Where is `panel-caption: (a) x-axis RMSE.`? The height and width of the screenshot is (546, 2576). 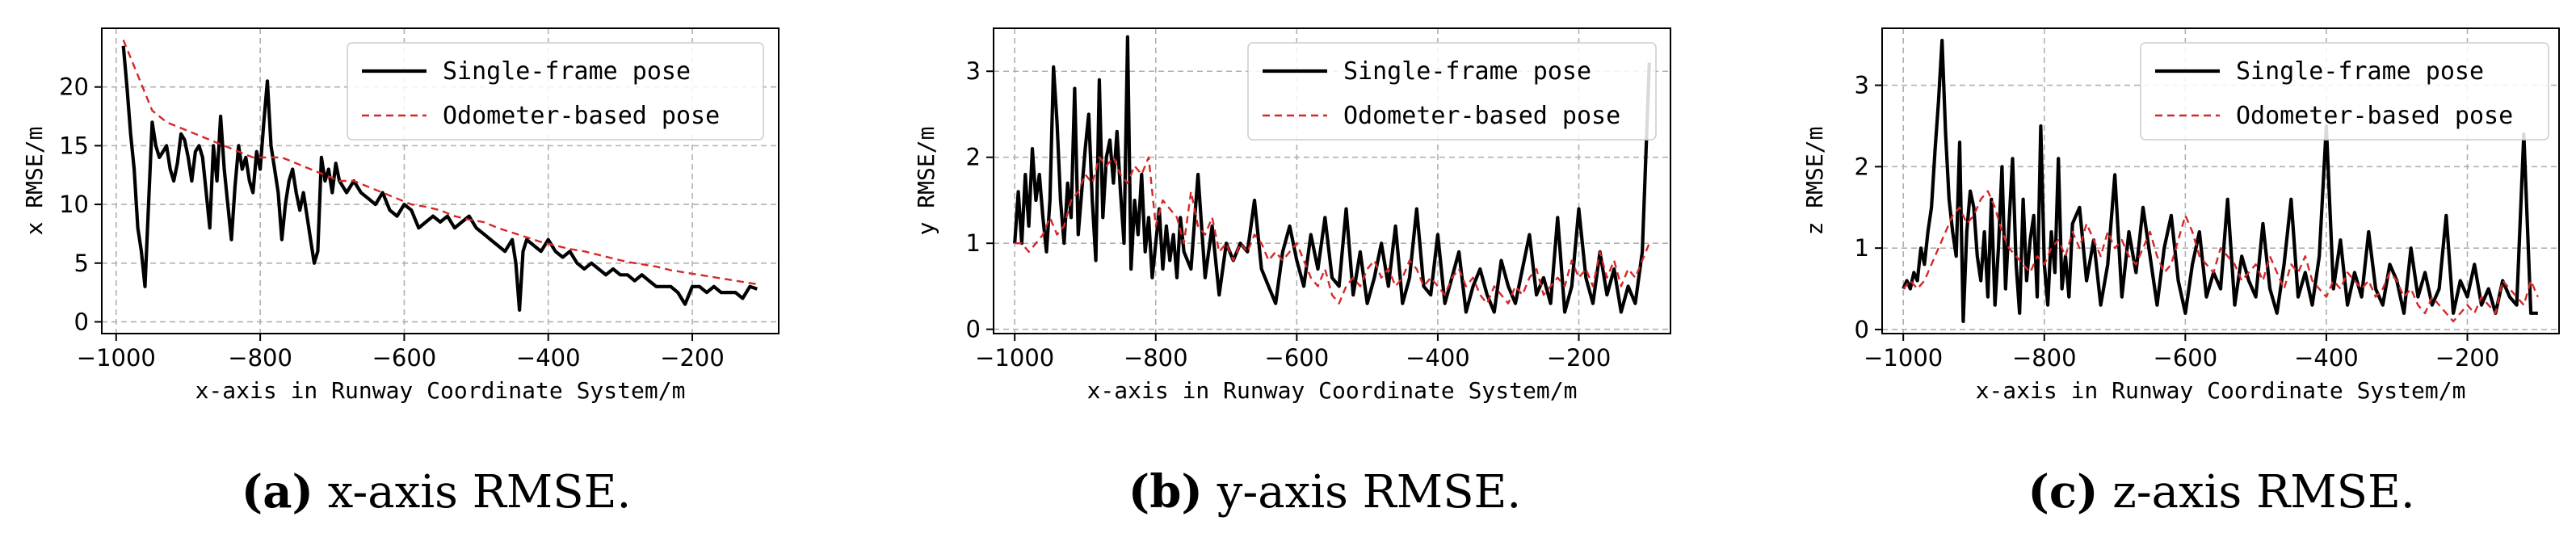 panel-caption: (a) x-axis RMSE. is located at coordinates (437, 492).